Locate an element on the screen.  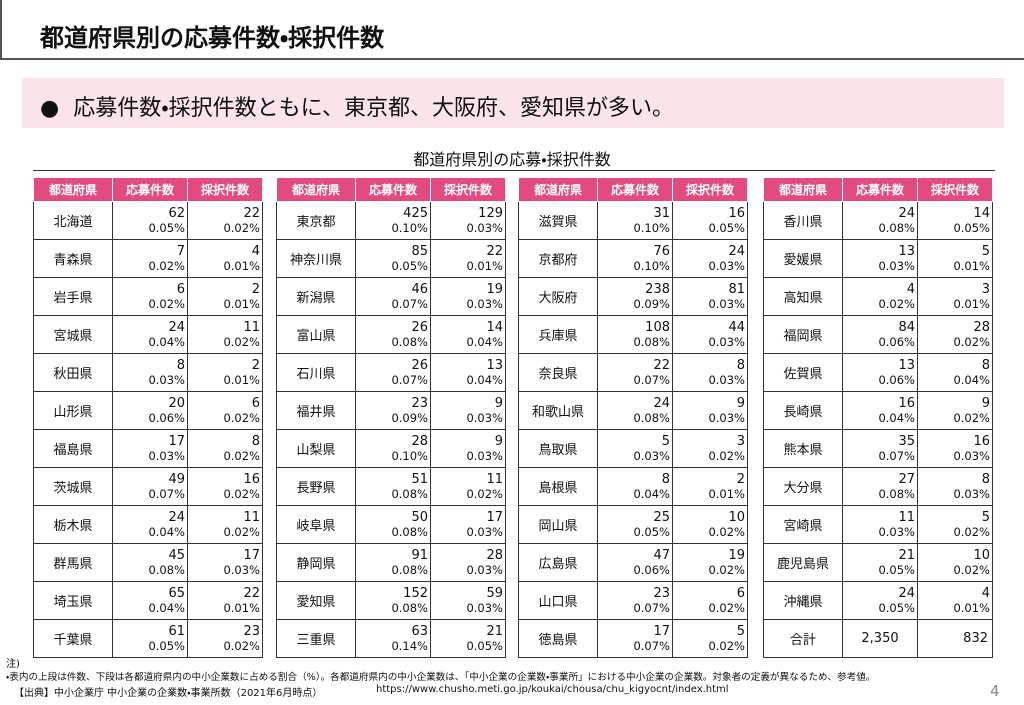
applications: 20 0.06% is located at coordinates (150, 410).